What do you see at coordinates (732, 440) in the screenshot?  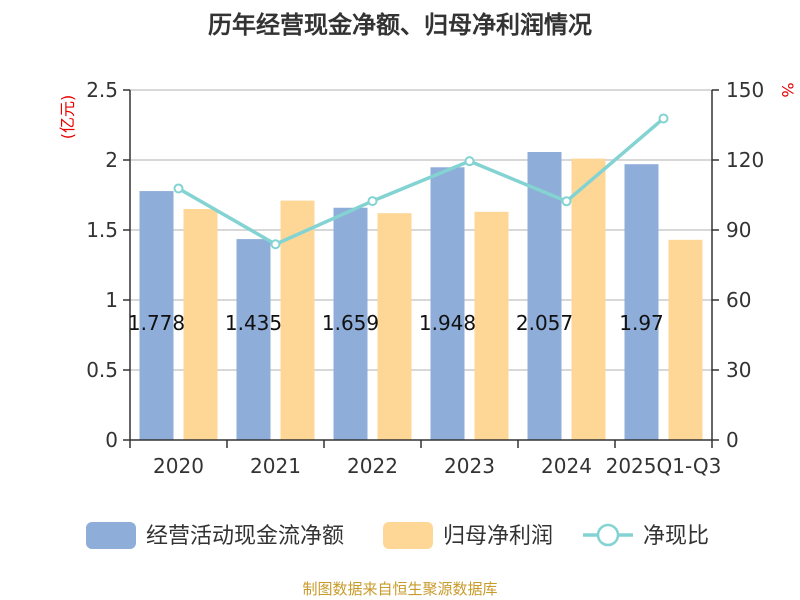 I see `right-axis-tick-label: 0` at bounding box center [732, 440].